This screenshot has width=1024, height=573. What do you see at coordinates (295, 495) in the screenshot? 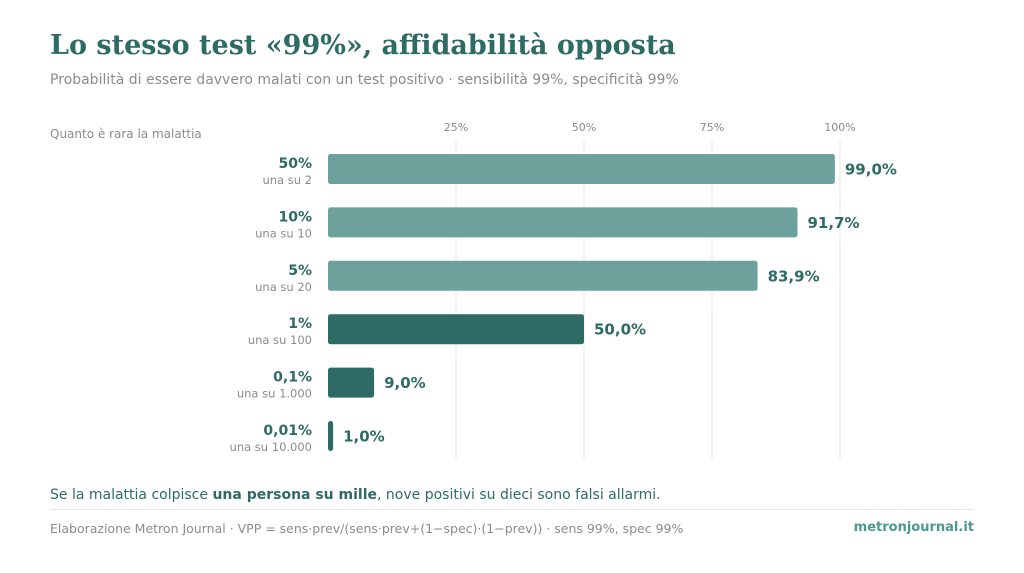
I see `callout-emphasis: una persona su mille` at bounding box center [295, 495].